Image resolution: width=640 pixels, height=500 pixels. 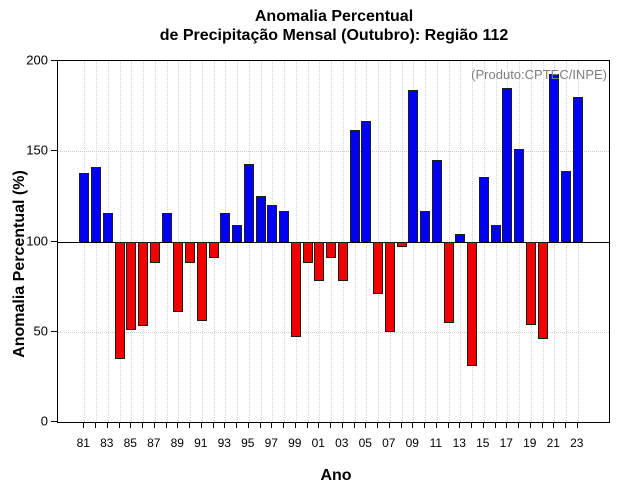 I want to click on x-tick-label: 93, so click(x=224, y=443).